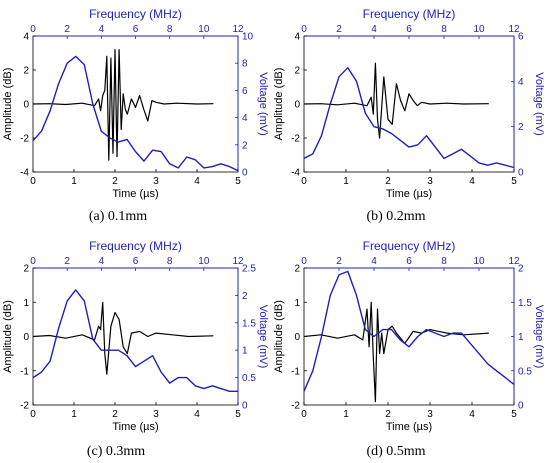 Image resolution: width=550 pixels, height=463 pixels. Describe the element at coordinates (245, 64) in the screenshot. I see `y2-tick-label: 8` at that location.